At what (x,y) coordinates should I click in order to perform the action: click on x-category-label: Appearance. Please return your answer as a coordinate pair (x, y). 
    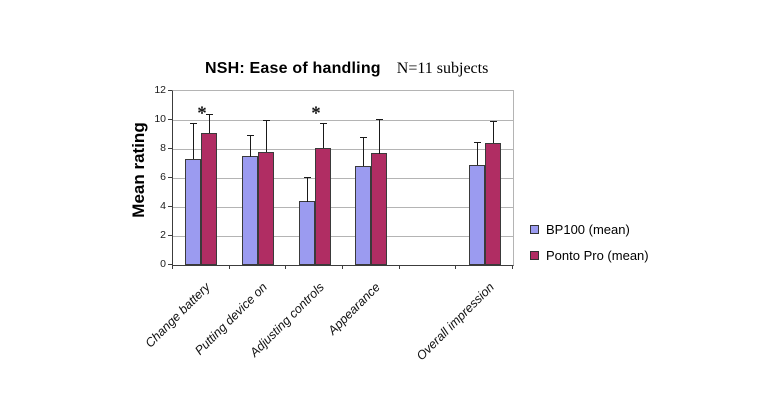
    Looking at the image, I should click on (354, 309).